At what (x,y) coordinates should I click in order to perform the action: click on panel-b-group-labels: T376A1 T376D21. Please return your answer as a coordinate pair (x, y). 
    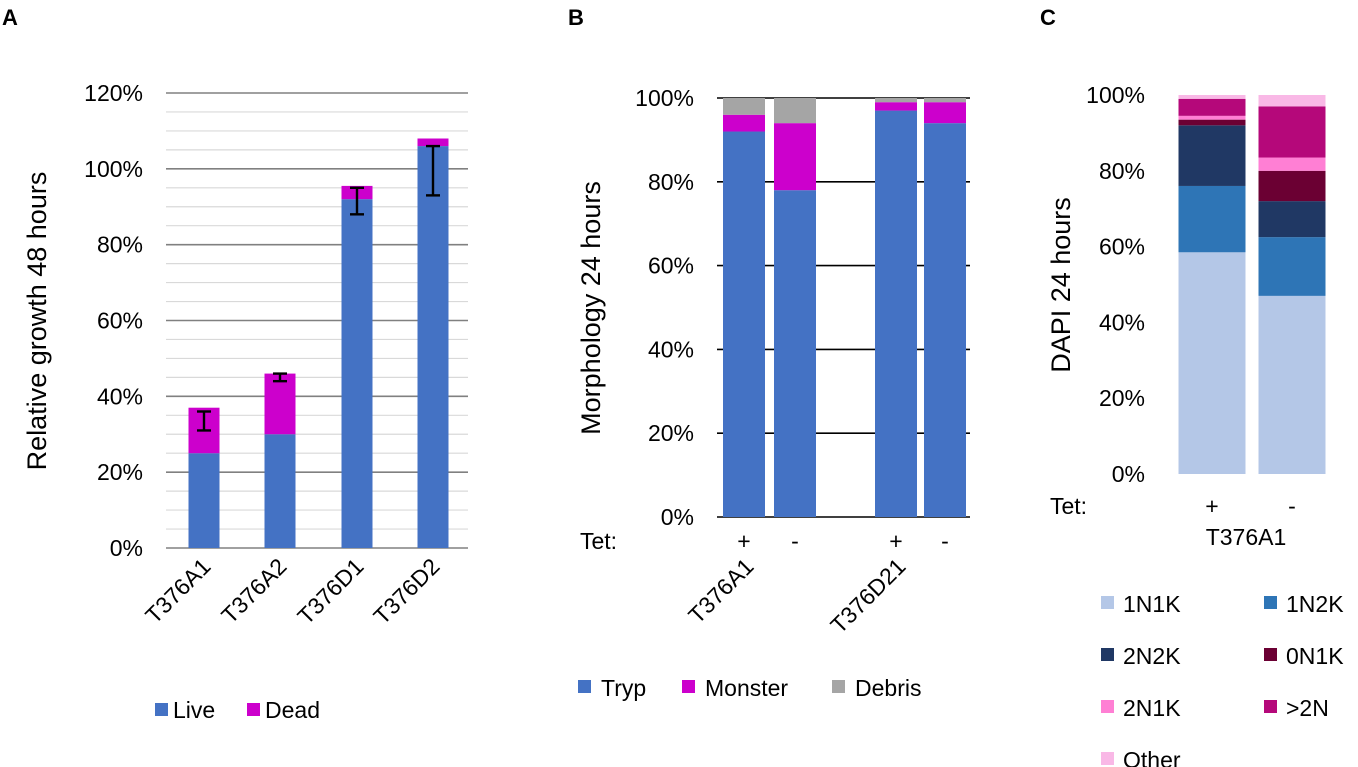
    Looking at the image, I should click on (796, 595).